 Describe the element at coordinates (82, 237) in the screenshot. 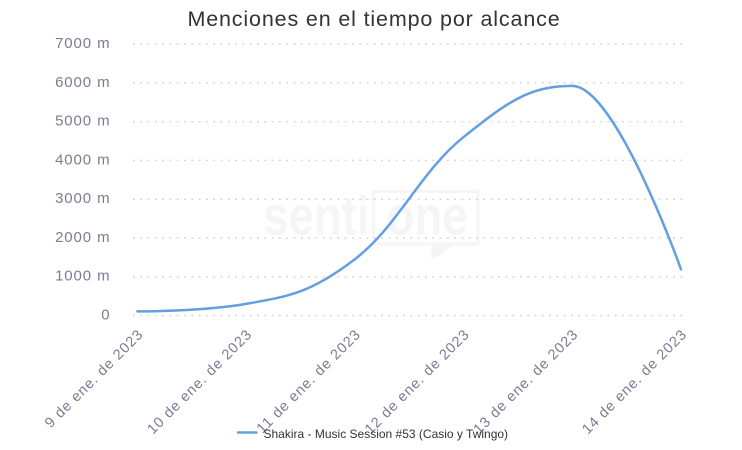

I see `svg-text: 2000 m` at that location.